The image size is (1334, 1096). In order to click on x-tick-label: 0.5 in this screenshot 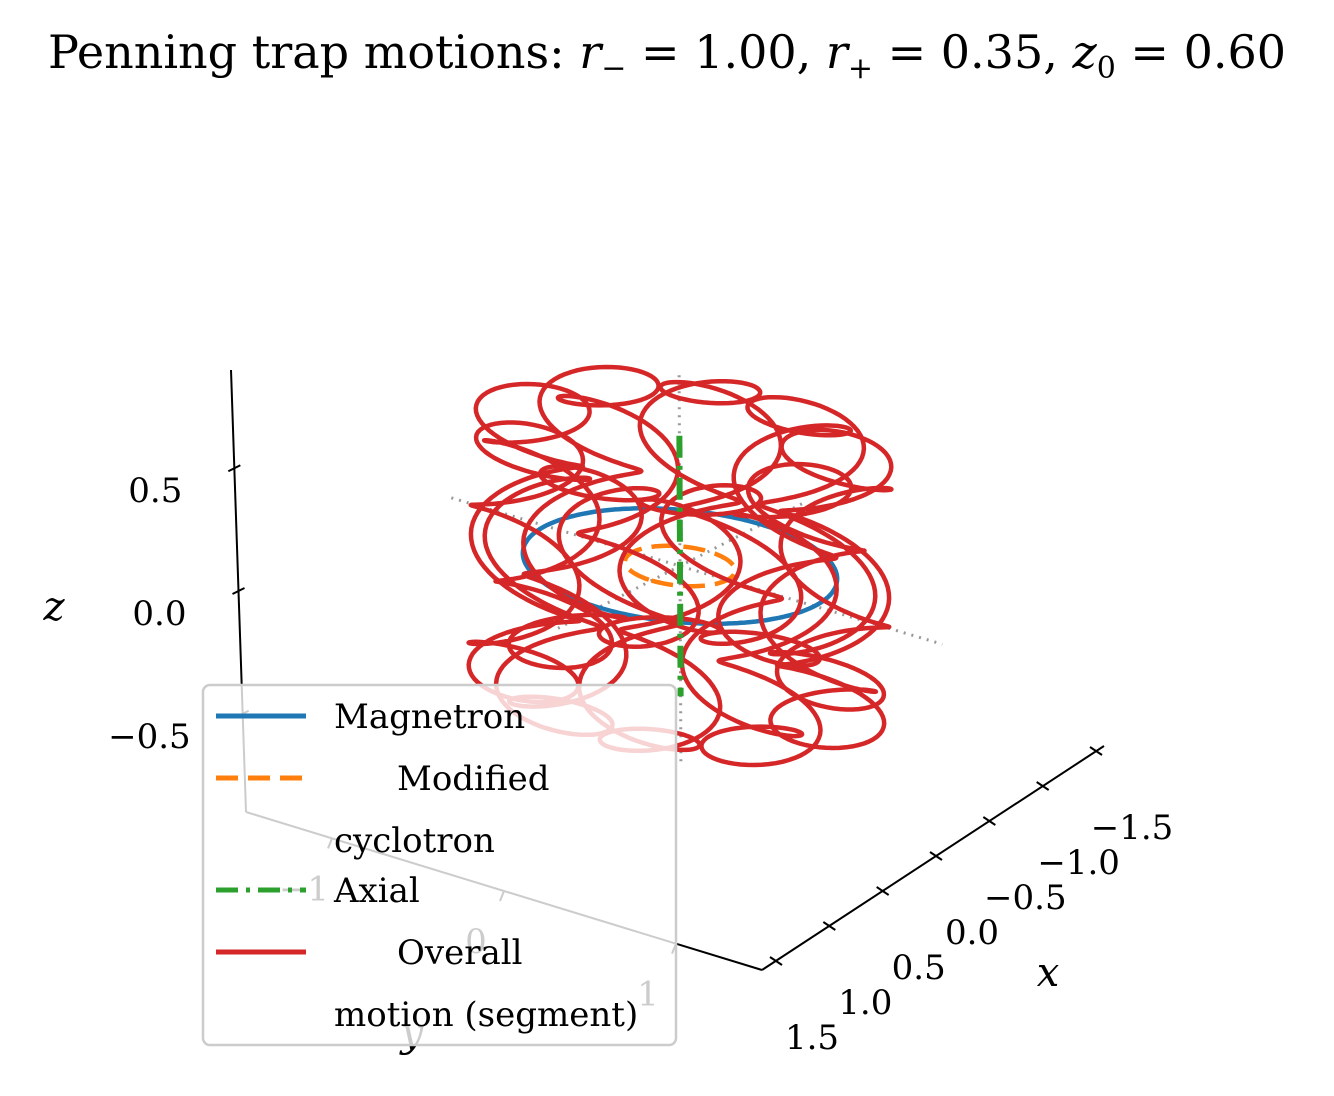, I will do `click(919, 968)`.